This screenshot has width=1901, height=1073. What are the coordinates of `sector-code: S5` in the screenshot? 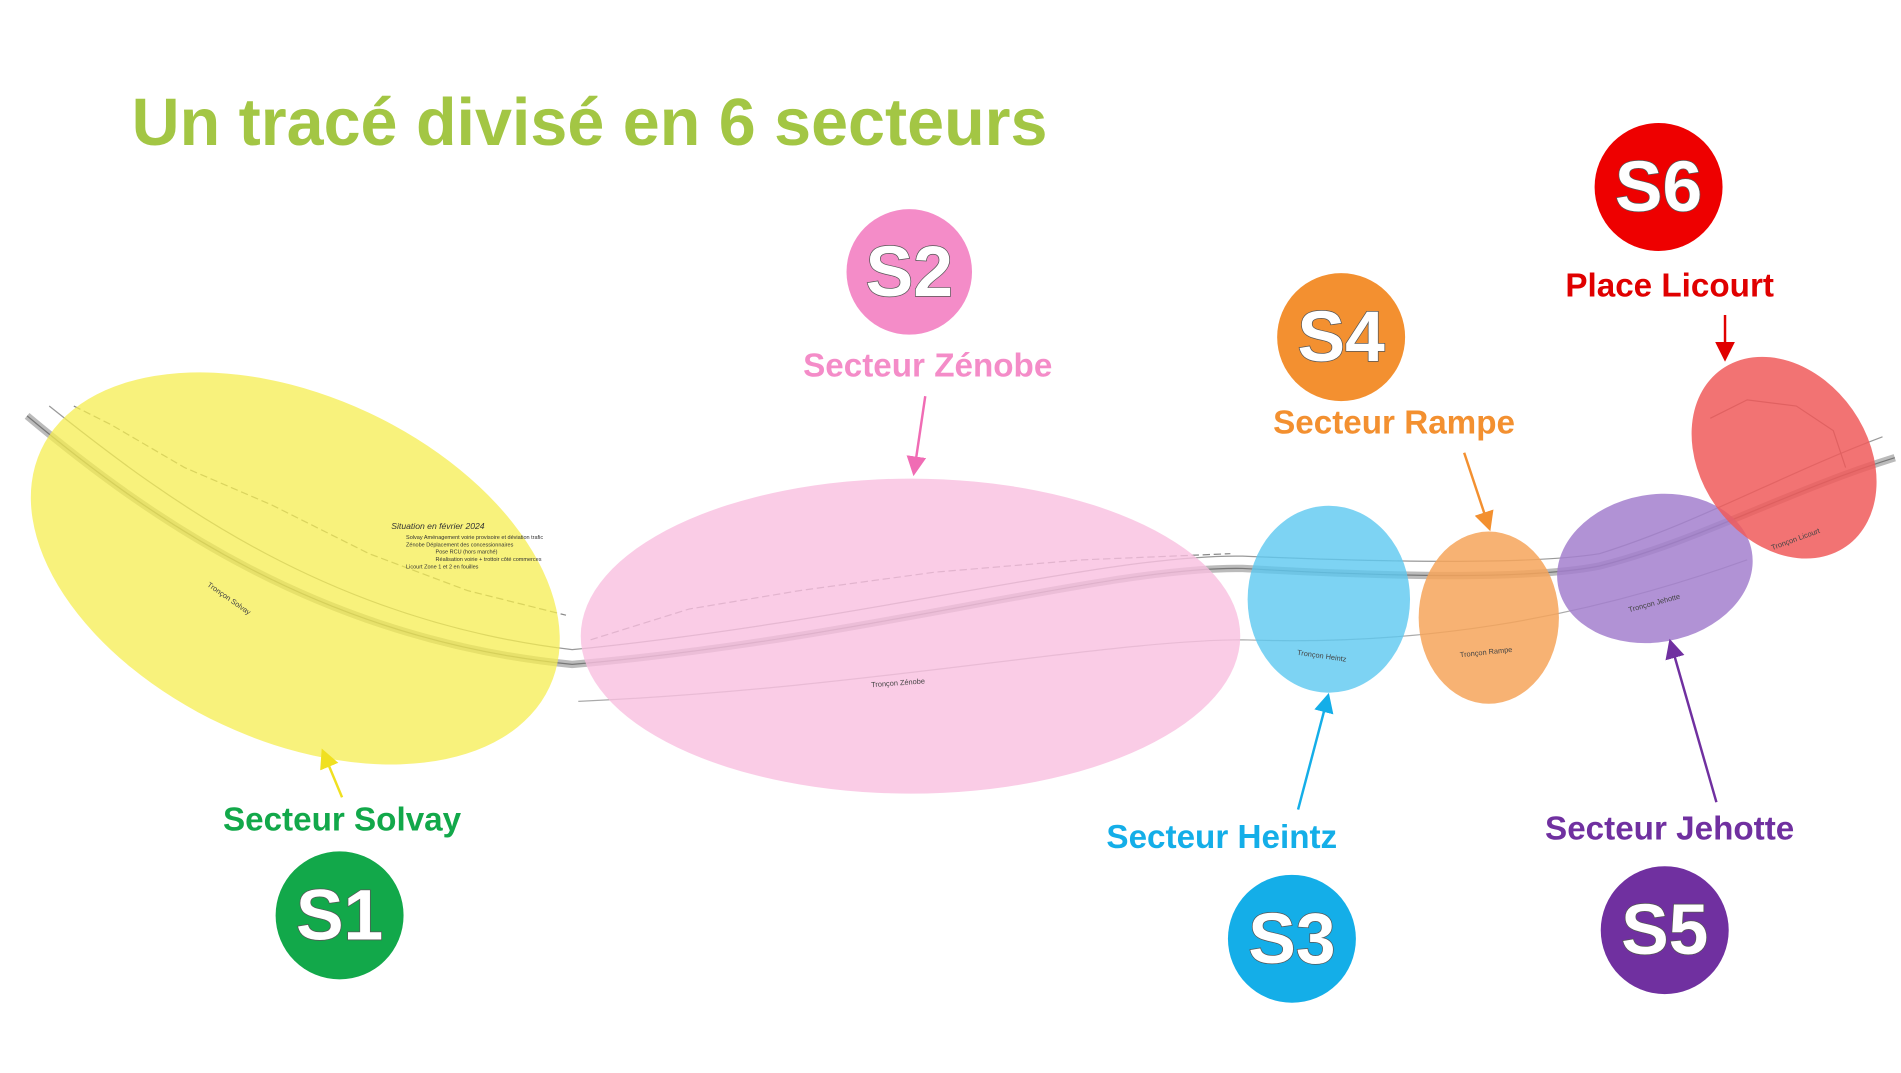 It's located at (1664, 930).